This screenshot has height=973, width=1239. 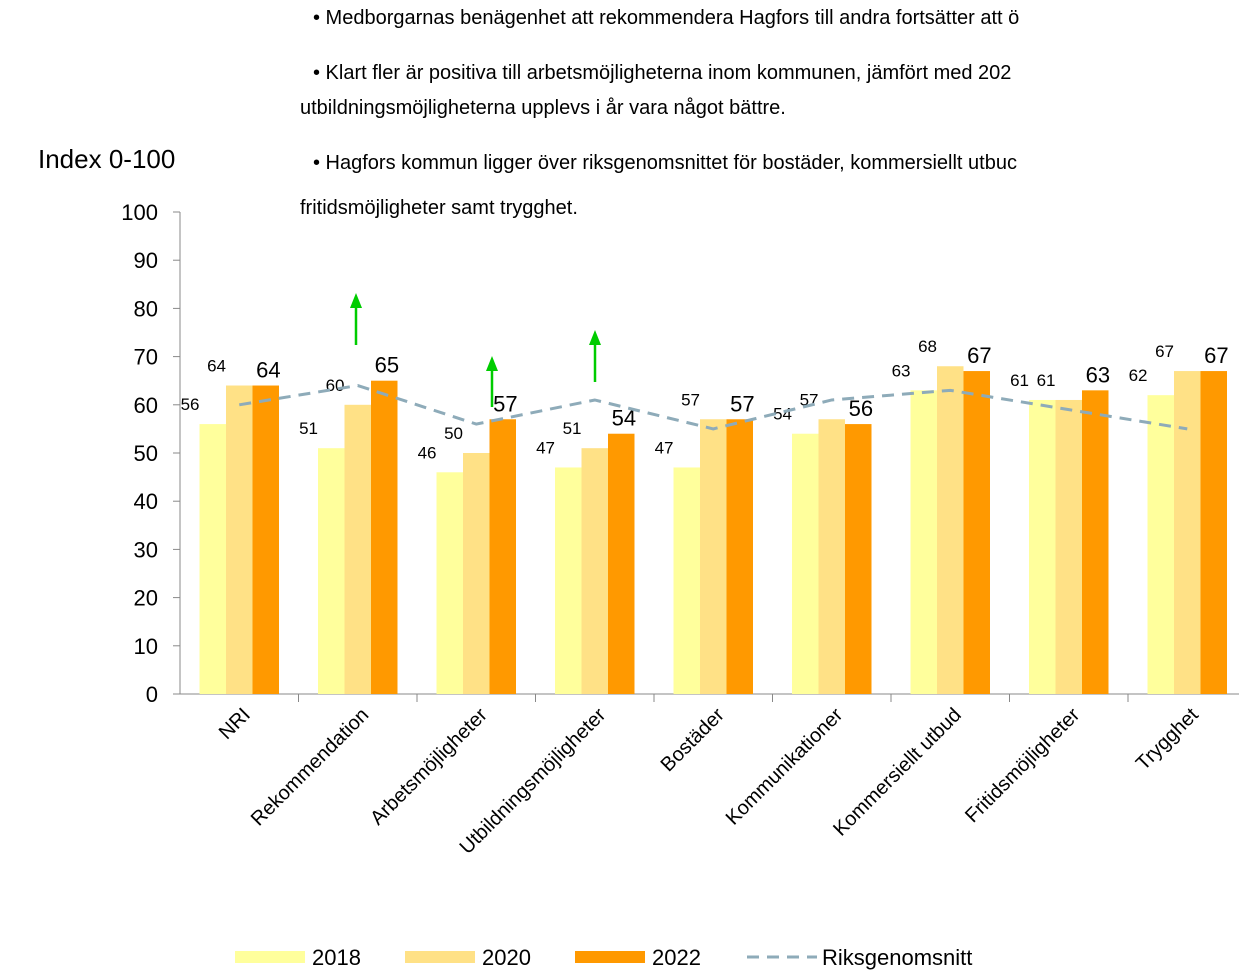 What do you see at coordinates (146, 308) in the screenshot?
I see `y-tick-label: 80` at bounding box center [146, 308].